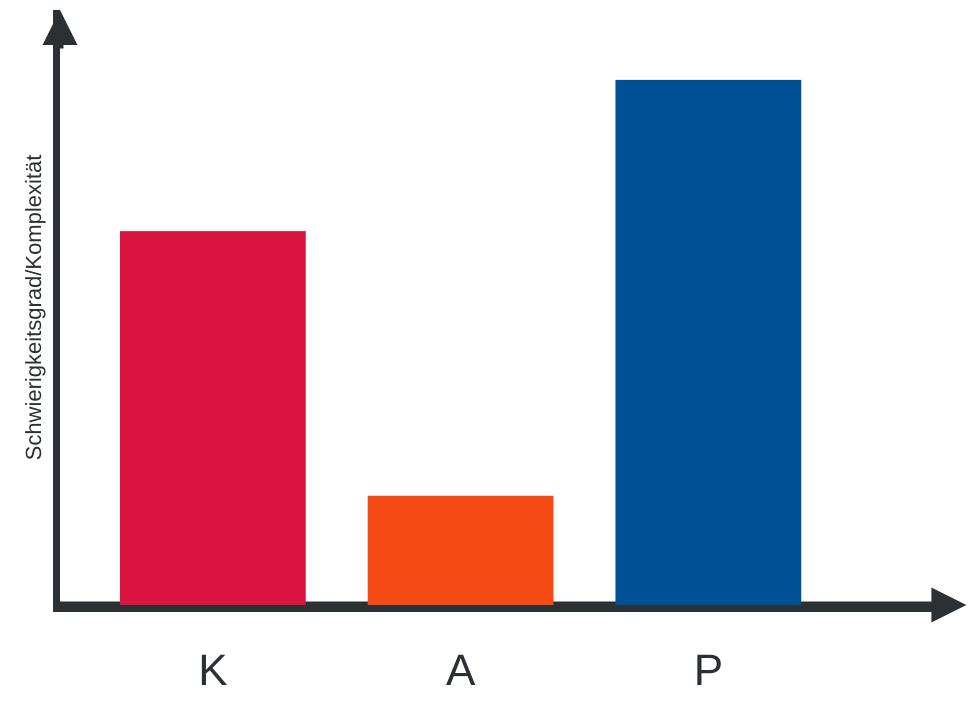 The width and height of the screenshot is (969, 708). Describe the element at coordinates (461, 670) in the screenshot. I see `x-tick-label: A` at that location.